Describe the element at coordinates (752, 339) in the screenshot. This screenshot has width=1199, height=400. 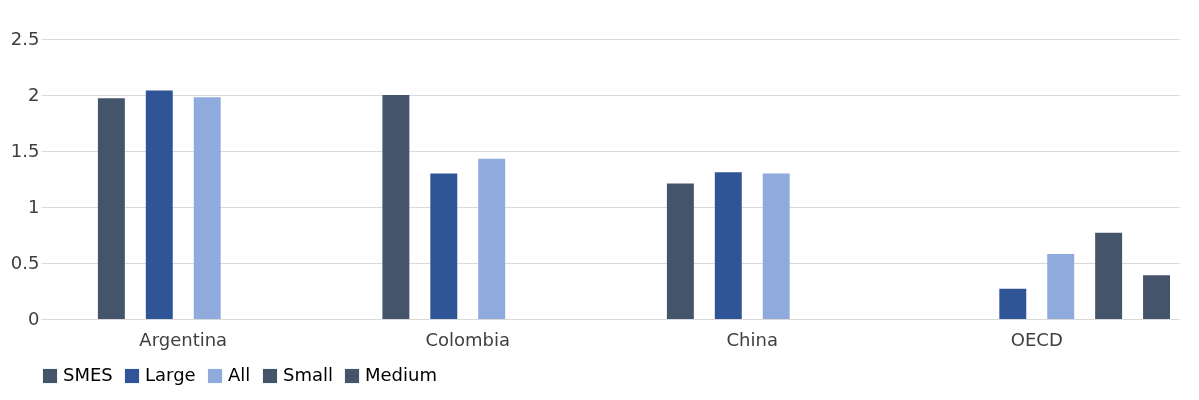
I see `x-tick-label: China` at that location.